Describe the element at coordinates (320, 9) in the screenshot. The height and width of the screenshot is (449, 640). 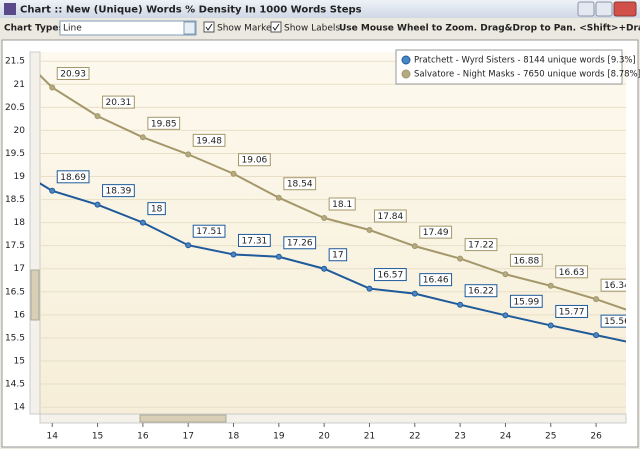
I see `title-bar` at that location.